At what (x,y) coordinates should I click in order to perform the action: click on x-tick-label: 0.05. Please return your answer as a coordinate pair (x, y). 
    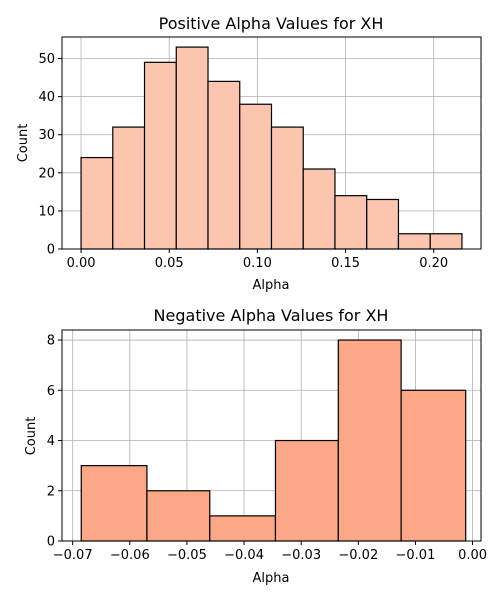
    Looking at the image, I should click on (169, 263).